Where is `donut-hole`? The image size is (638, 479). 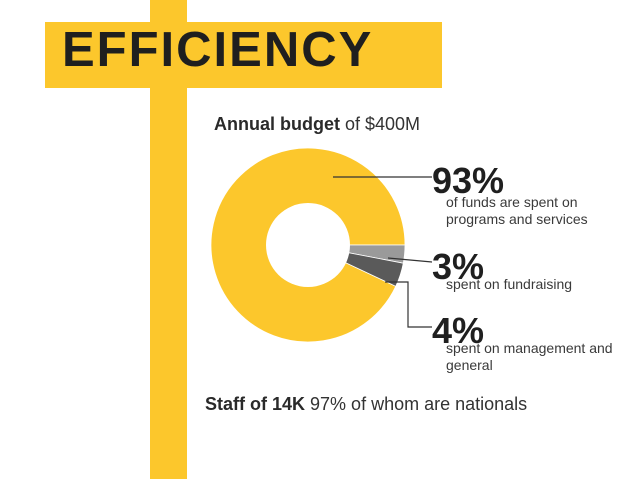 donut-hole is located at coordinates (308, 245).